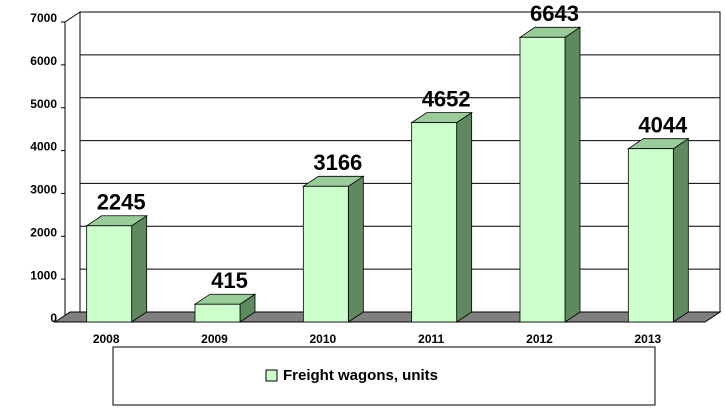 This screenshot has width=725, height=408. Describe the element at coordinates (663, 124) in the screenshot. I see `value-label: 4044` at that location.